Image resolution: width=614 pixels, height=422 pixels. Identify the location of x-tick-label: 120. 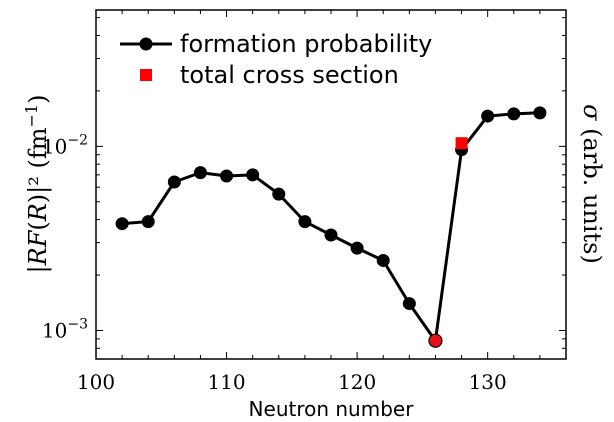
(357, 382).